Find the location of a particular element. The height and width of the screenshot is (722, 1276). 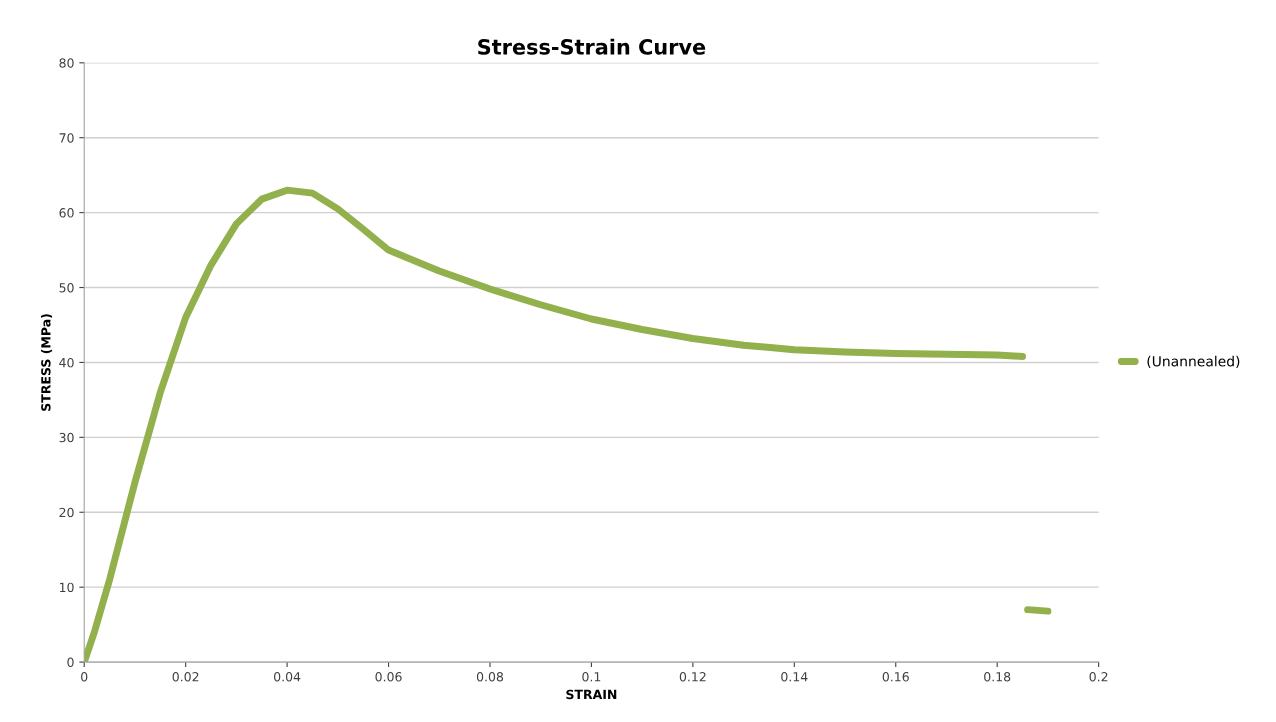

y-tick-label: 20 is located at coordinates (66, 512).